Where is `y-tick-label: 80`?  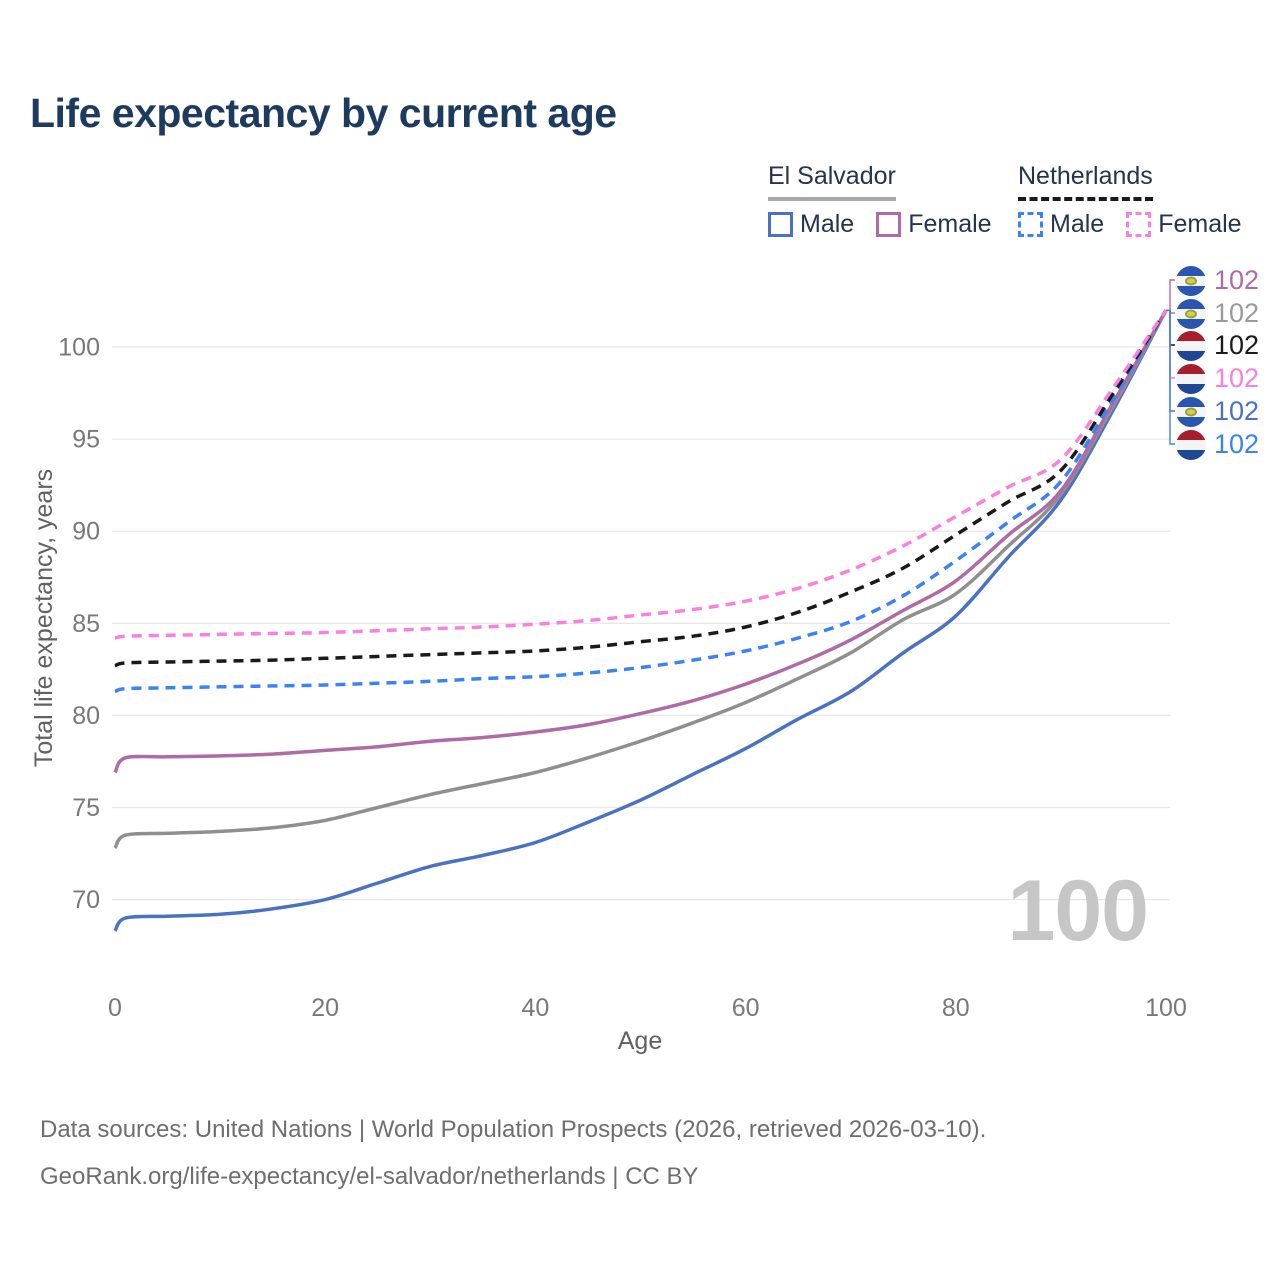 y-tick-label: 80 is located at coordinates (86, 716).